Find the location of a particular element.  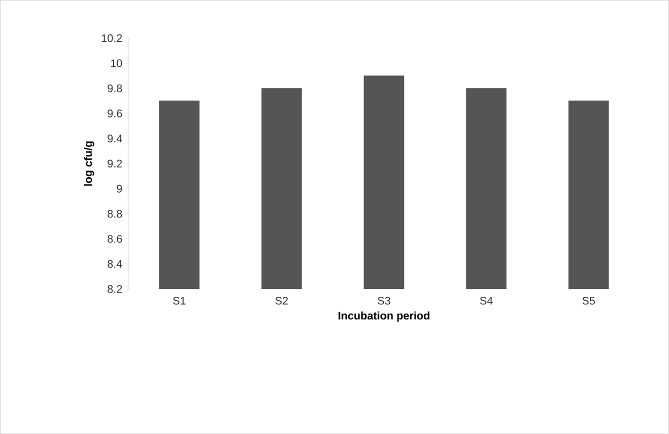

y-tick-label: 8.6 is located at coordinates (115, 238).